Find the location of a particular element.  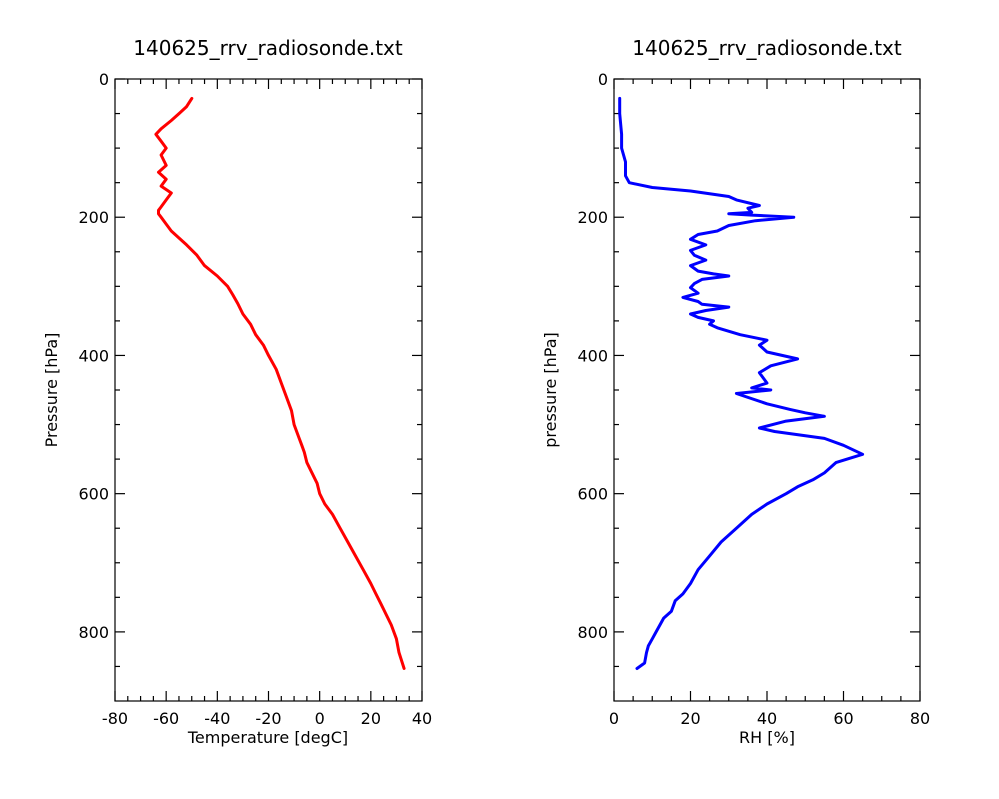

temperature-y-tick-label: 400 is located at coordinates (93, 355).